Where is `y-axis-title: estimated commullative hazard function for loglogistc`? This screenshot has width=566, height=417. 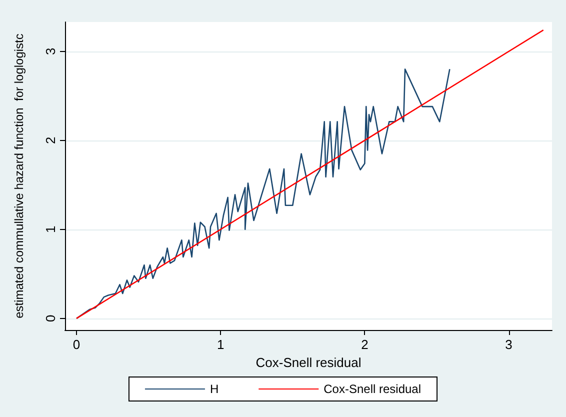 y-axis-title: estimated commullative hazard function for loglogistc is located at coordinates (19, 176).